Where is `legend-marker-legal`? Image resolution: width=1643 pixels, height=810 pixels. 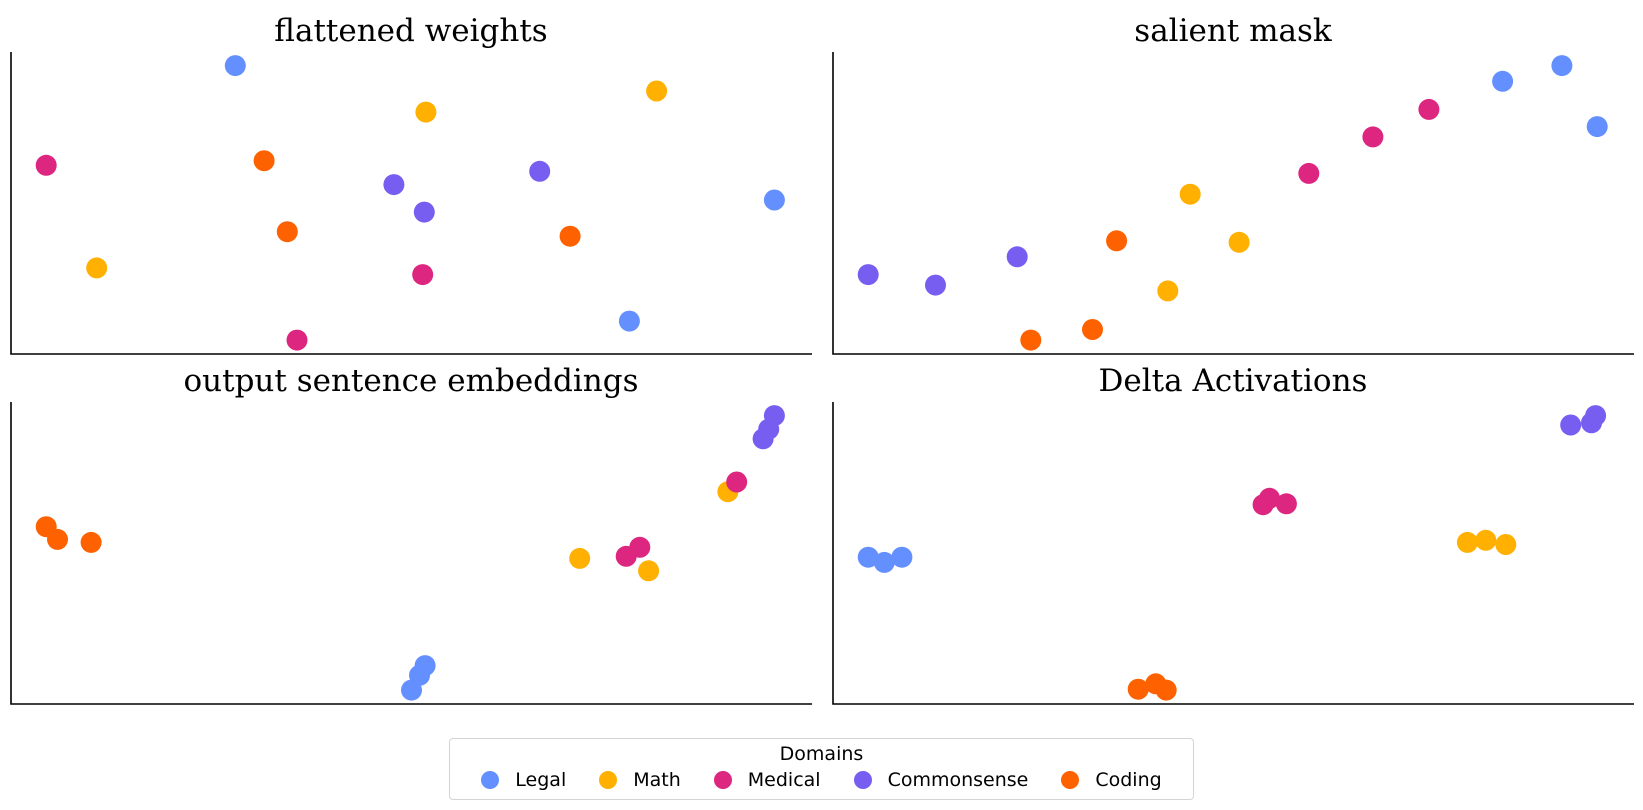
legend-marker-legal is located at coordinates (490, 780).